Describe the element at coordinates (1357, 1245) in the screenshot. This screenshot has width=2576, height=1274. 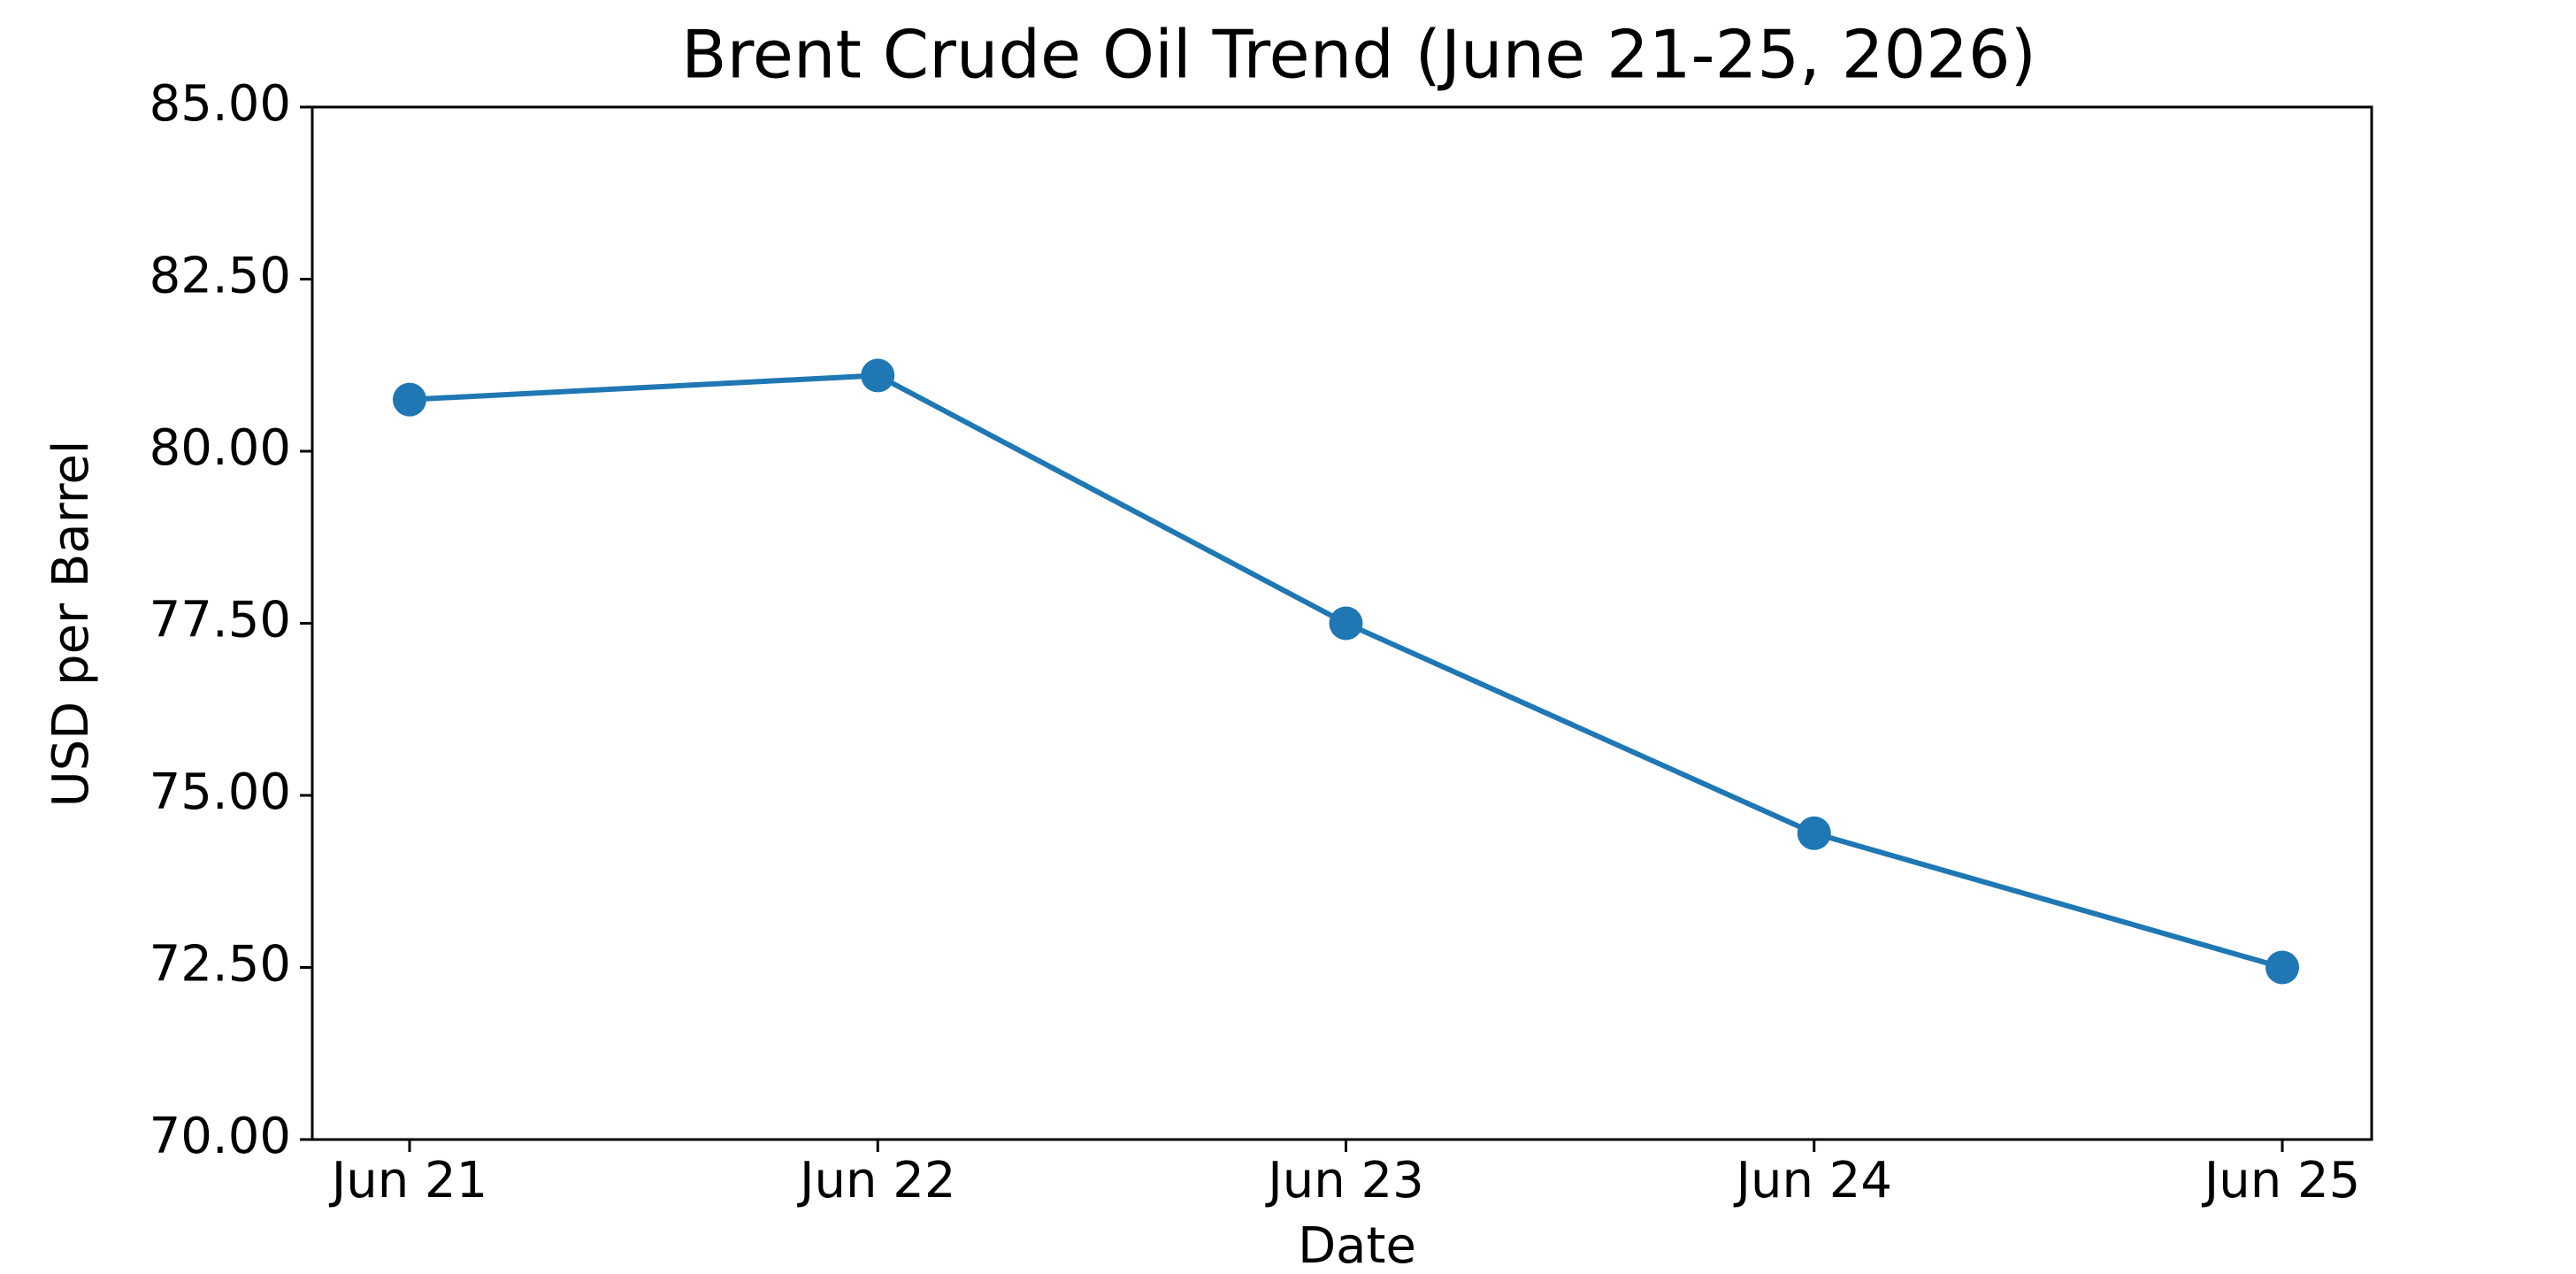
I see `x-axis-label: Date` at that location.